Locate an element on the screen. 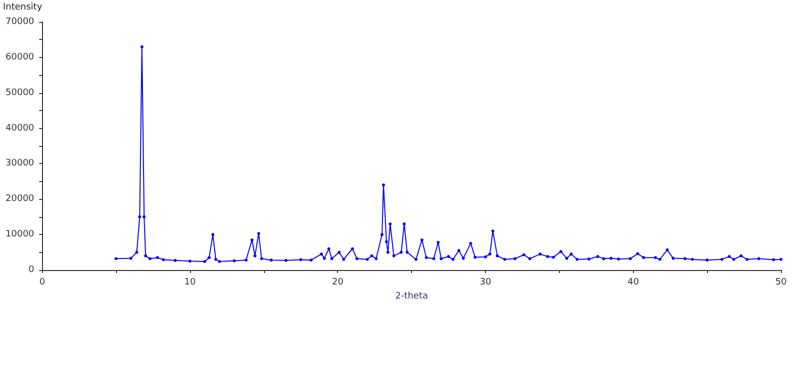 The image size is (800, 384). y-tick-label: 10000 is located at coordinates (20, 235).